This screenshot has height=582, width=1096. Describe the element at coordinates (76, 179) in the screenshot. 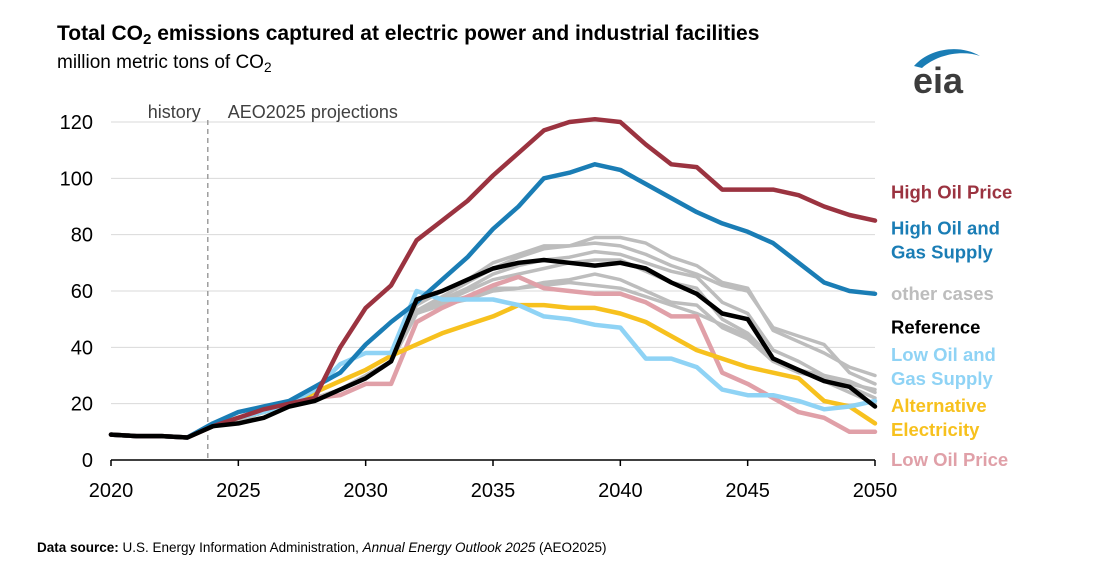

I see `y-tick-label-100: 100` at that location.